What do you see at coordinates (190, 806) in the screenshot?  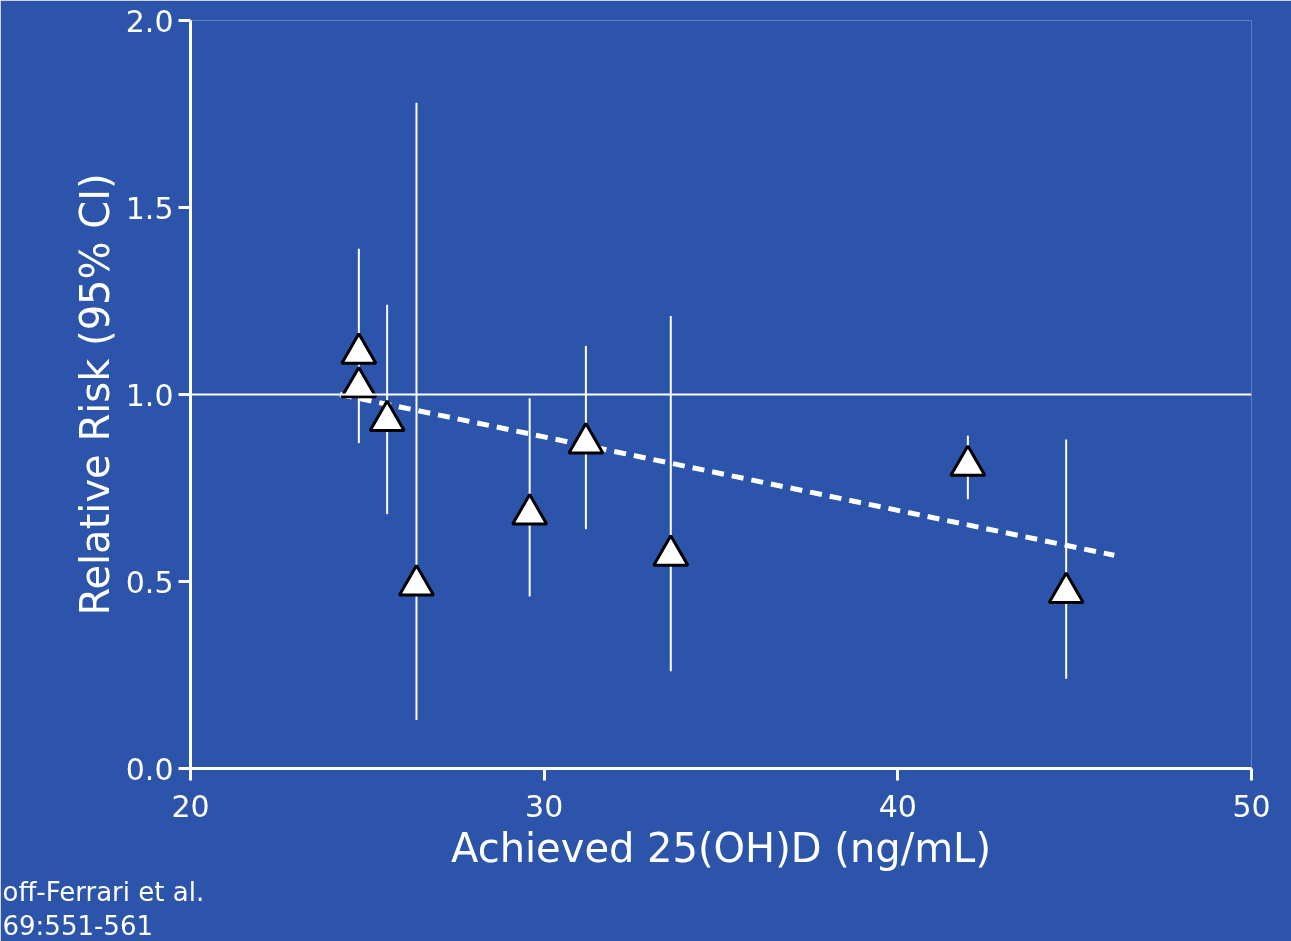 I see `x-tick-label: 20` at bounding box center [190, 806].